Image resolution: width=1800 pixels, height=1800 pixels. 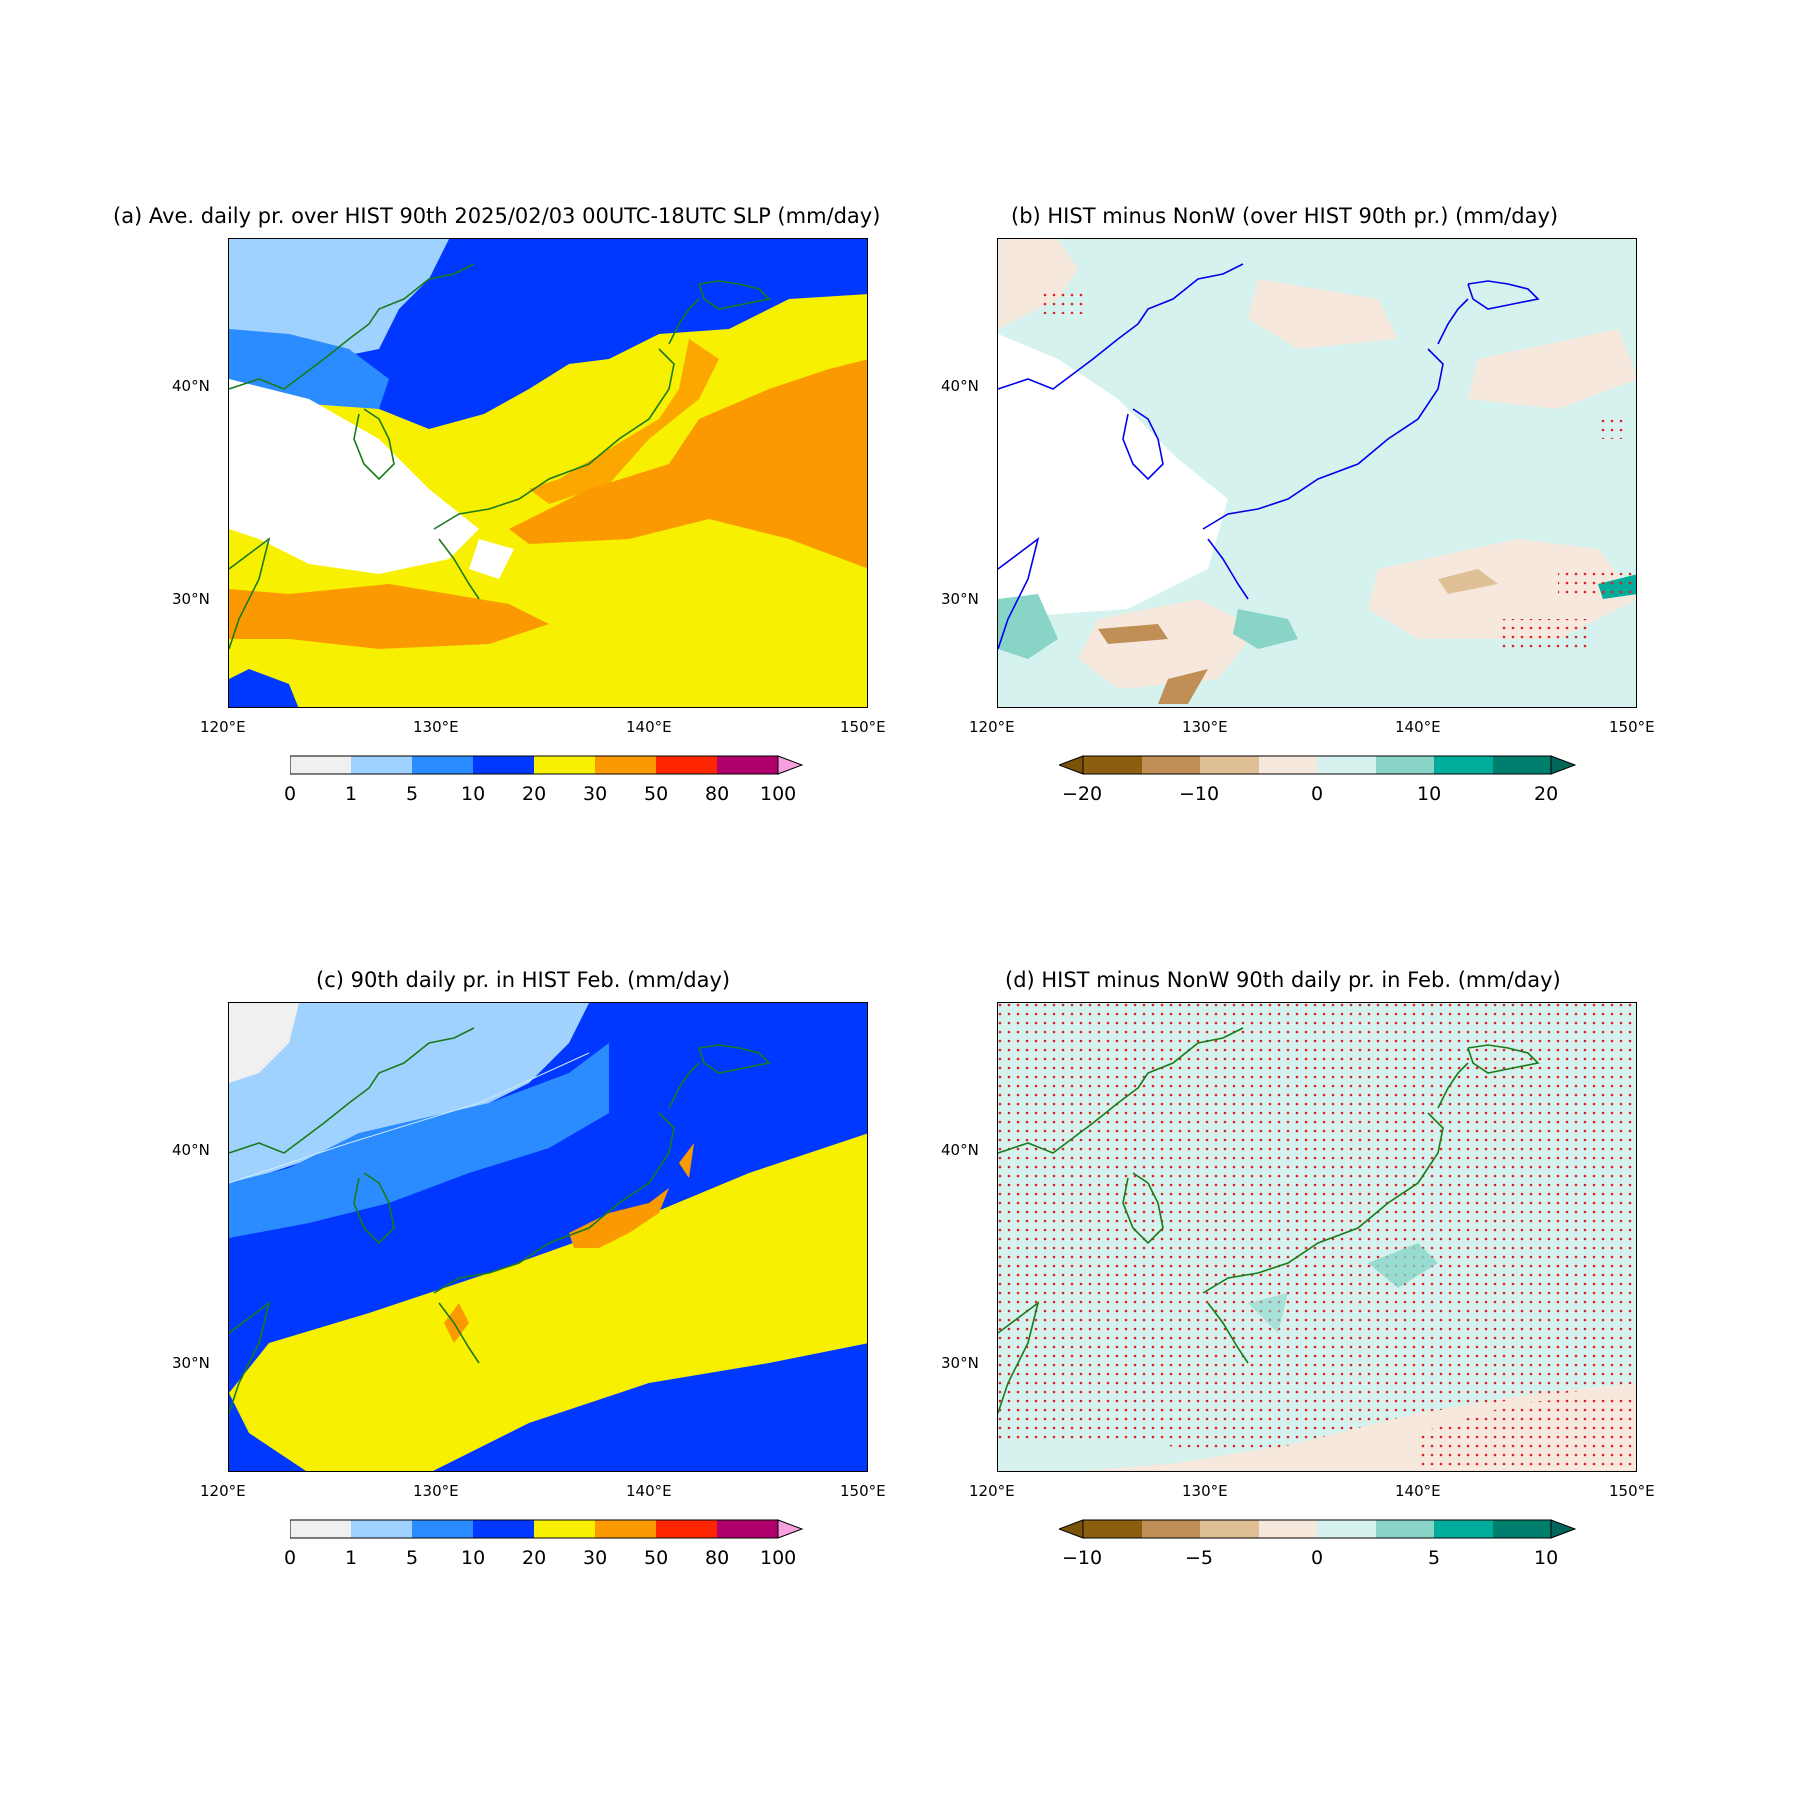 I want to click on map-canvas-b, so click(x=1317, y=473).